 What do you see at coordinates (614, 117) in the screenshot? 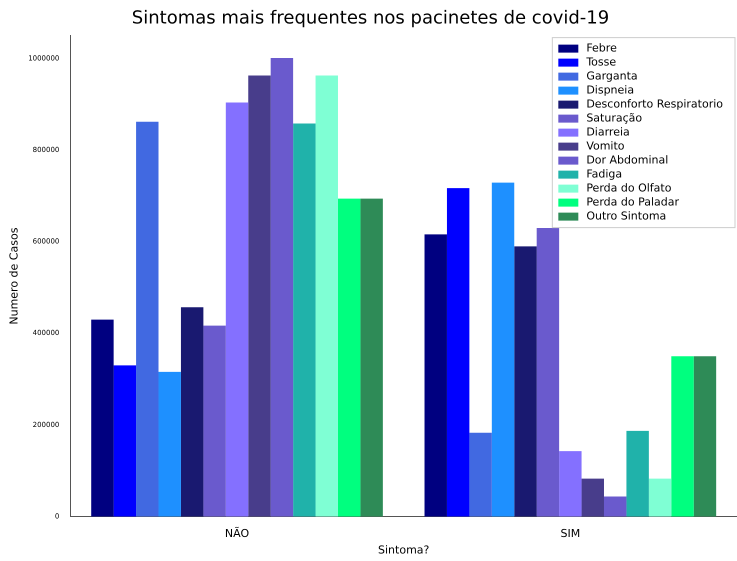
I see `legend-label: Saturação` at bounding box center [614, 117].